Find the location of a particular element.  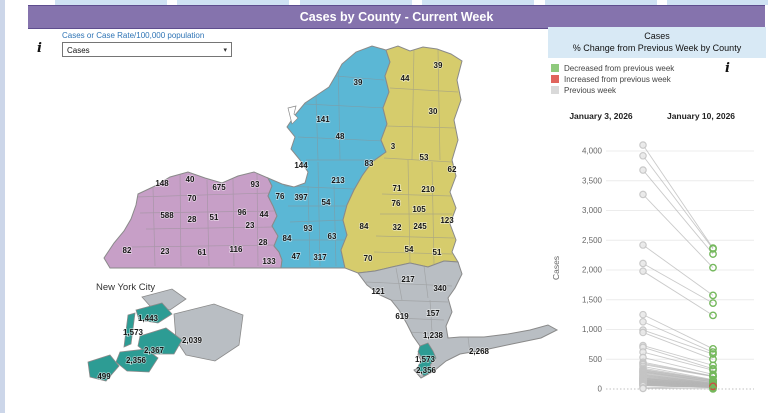

county-value-label: 40 is located at coordinates (190, 179).